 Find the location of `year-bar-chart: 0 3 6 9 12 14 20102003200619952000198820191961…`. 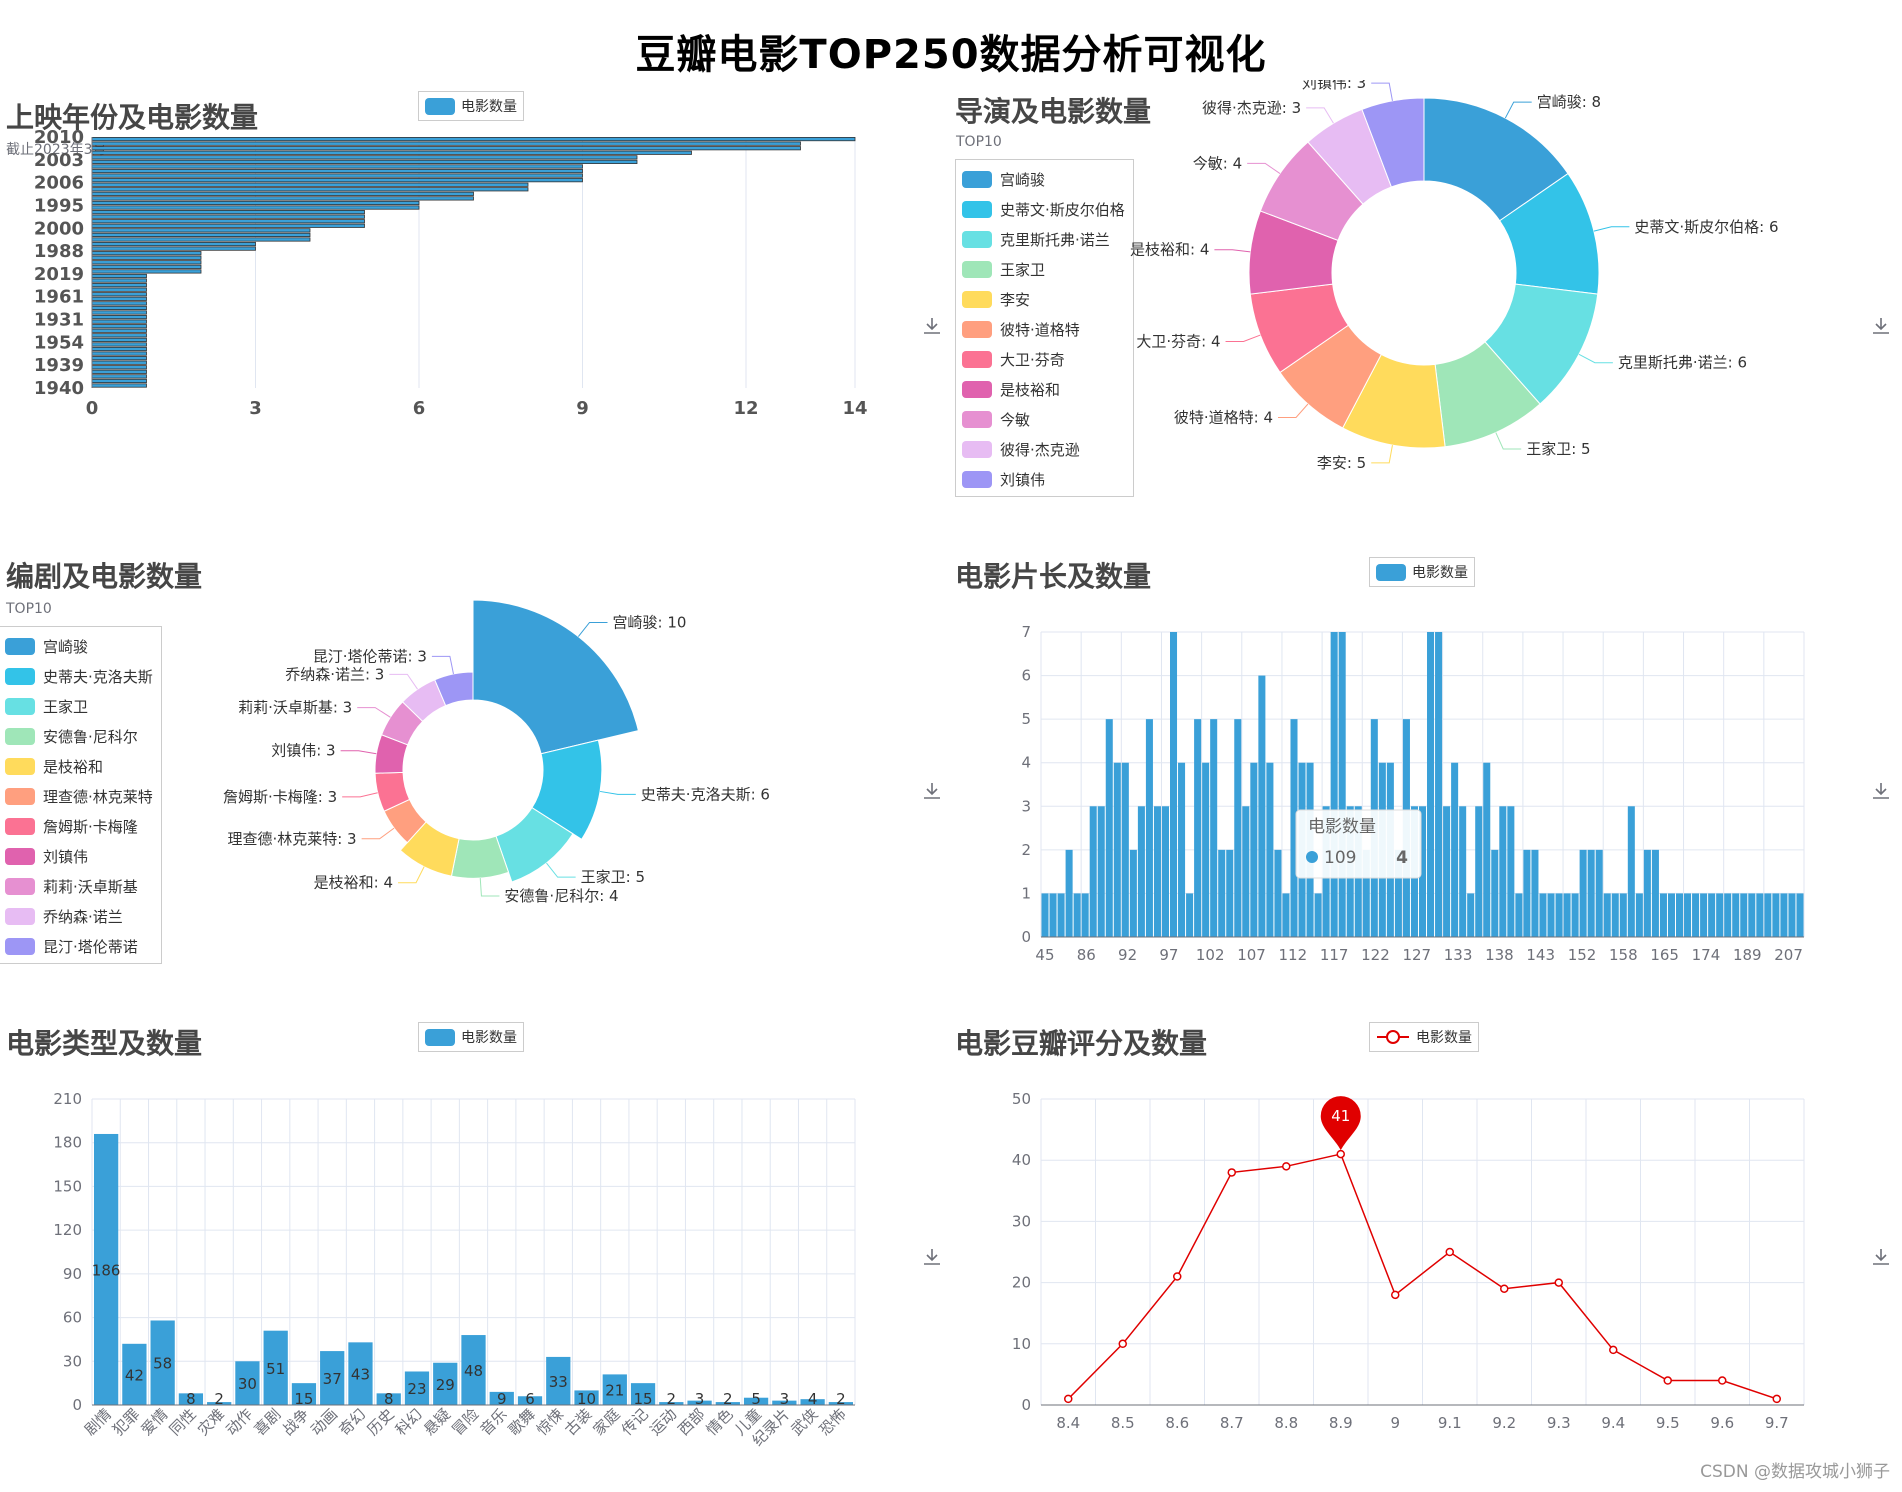

year-bar-chart: 0 3 6 9 12 14 20102003200619952000198820191961… is located at coordinates (451, 273).